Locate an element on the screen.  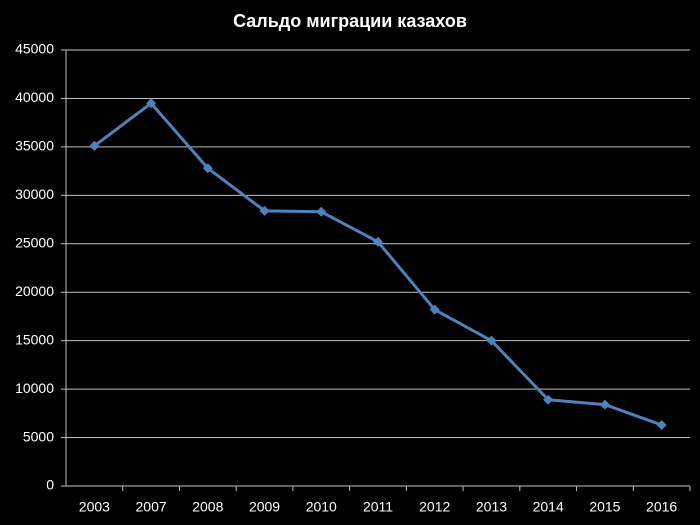
y-tick-label: 15000 is located at coordinates (34, 339).